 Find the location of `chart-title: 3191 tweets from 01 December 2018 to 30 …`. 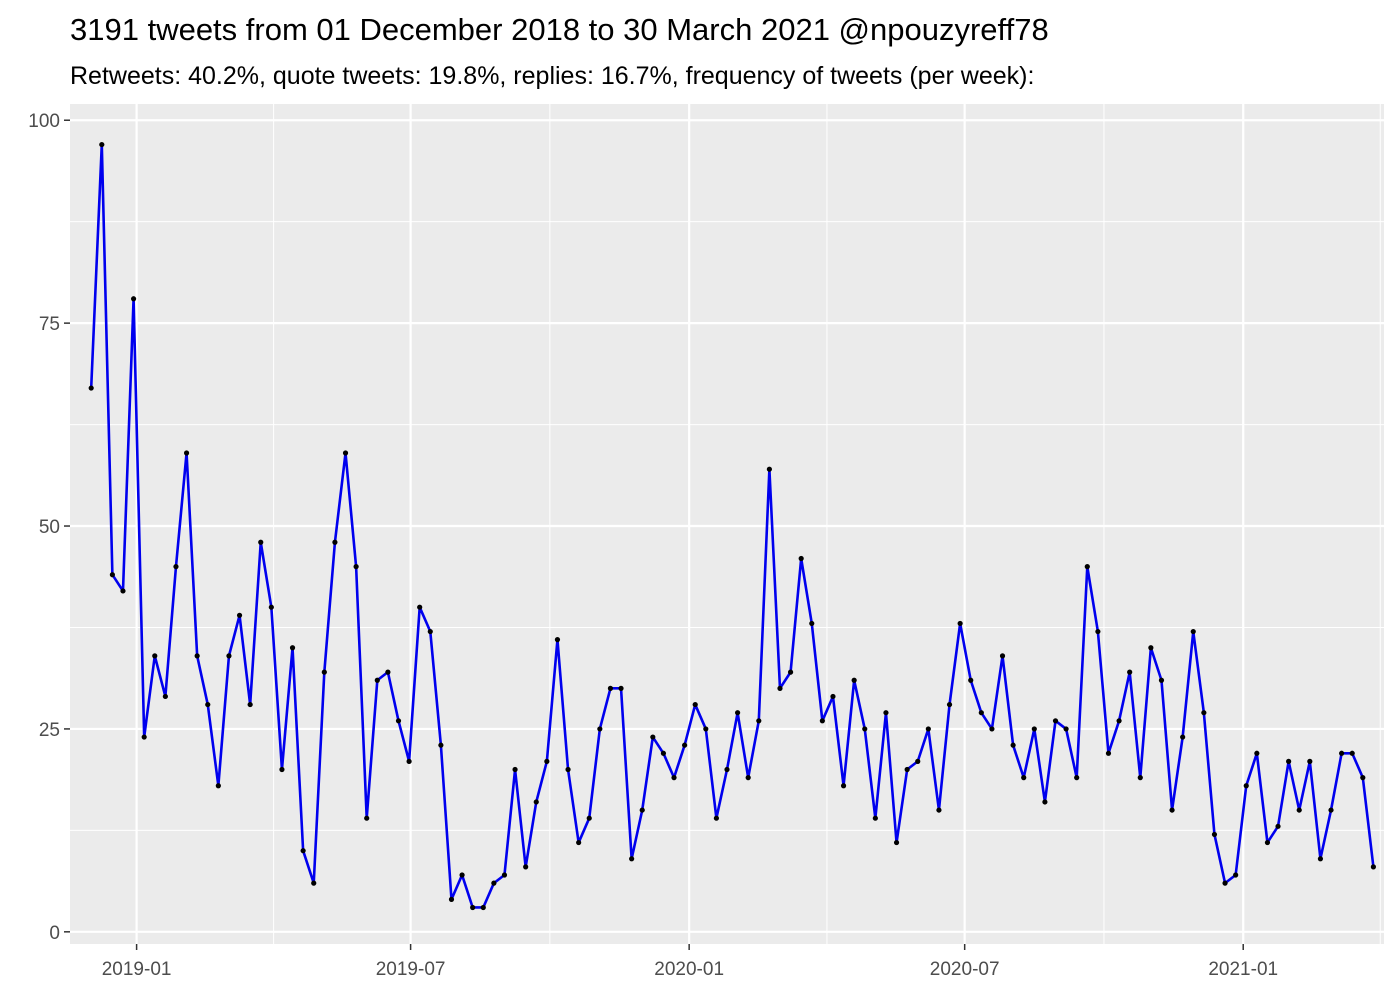

chart-title: 3191 tweets from 01 December 2018 to 30 … is located at coordinates (559, 29).